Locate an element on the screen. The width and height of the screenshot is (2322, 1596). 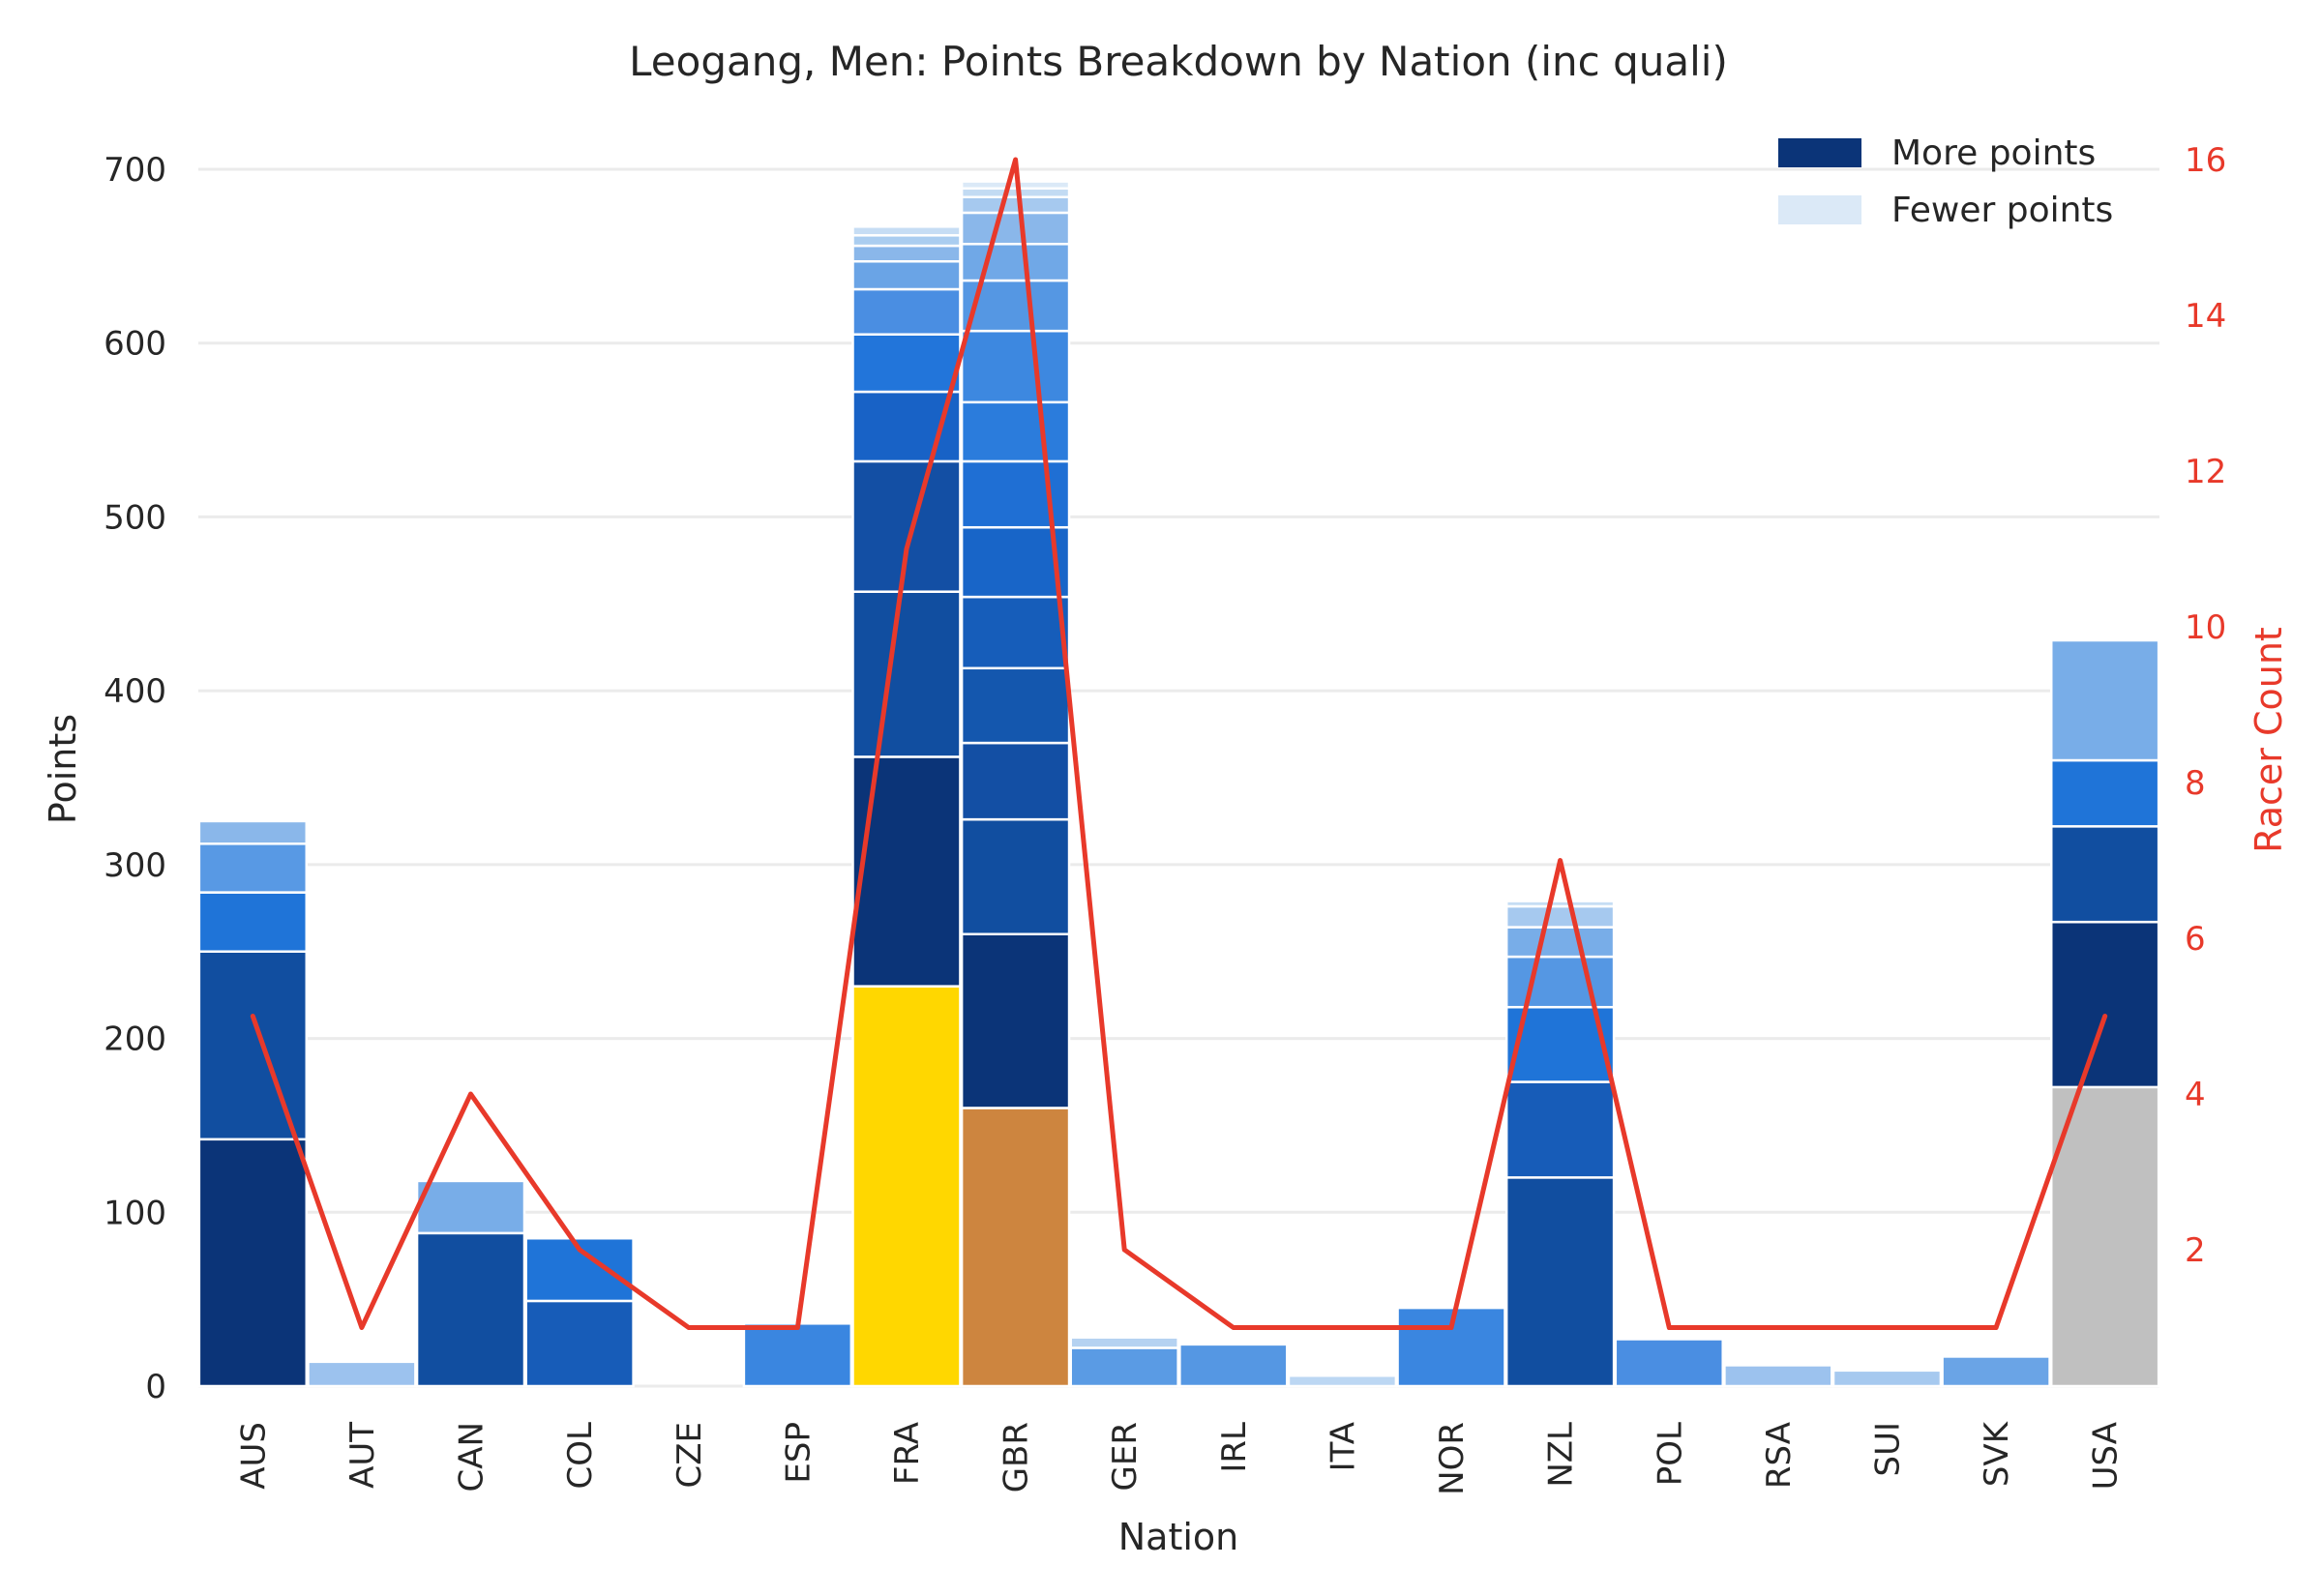
legend-swatch-more-points is located at coordinates (1819, 152).